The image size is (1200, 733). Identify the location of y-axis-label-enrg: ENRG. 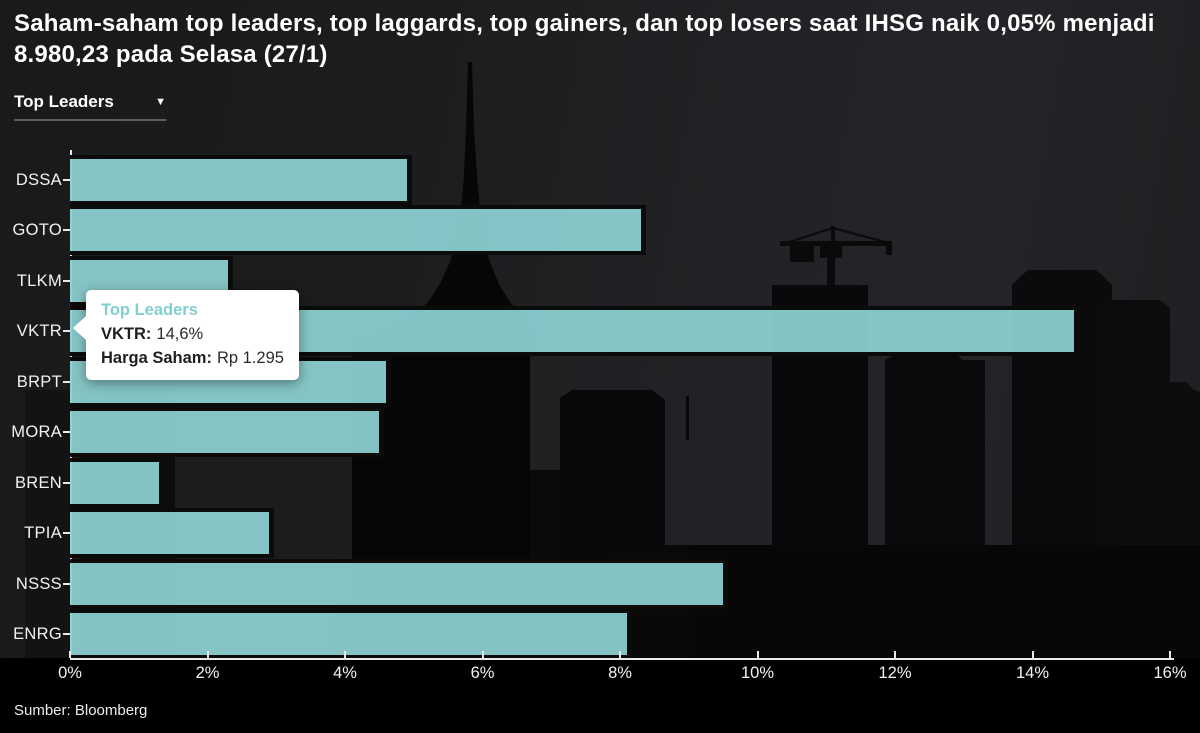
(37, 634).